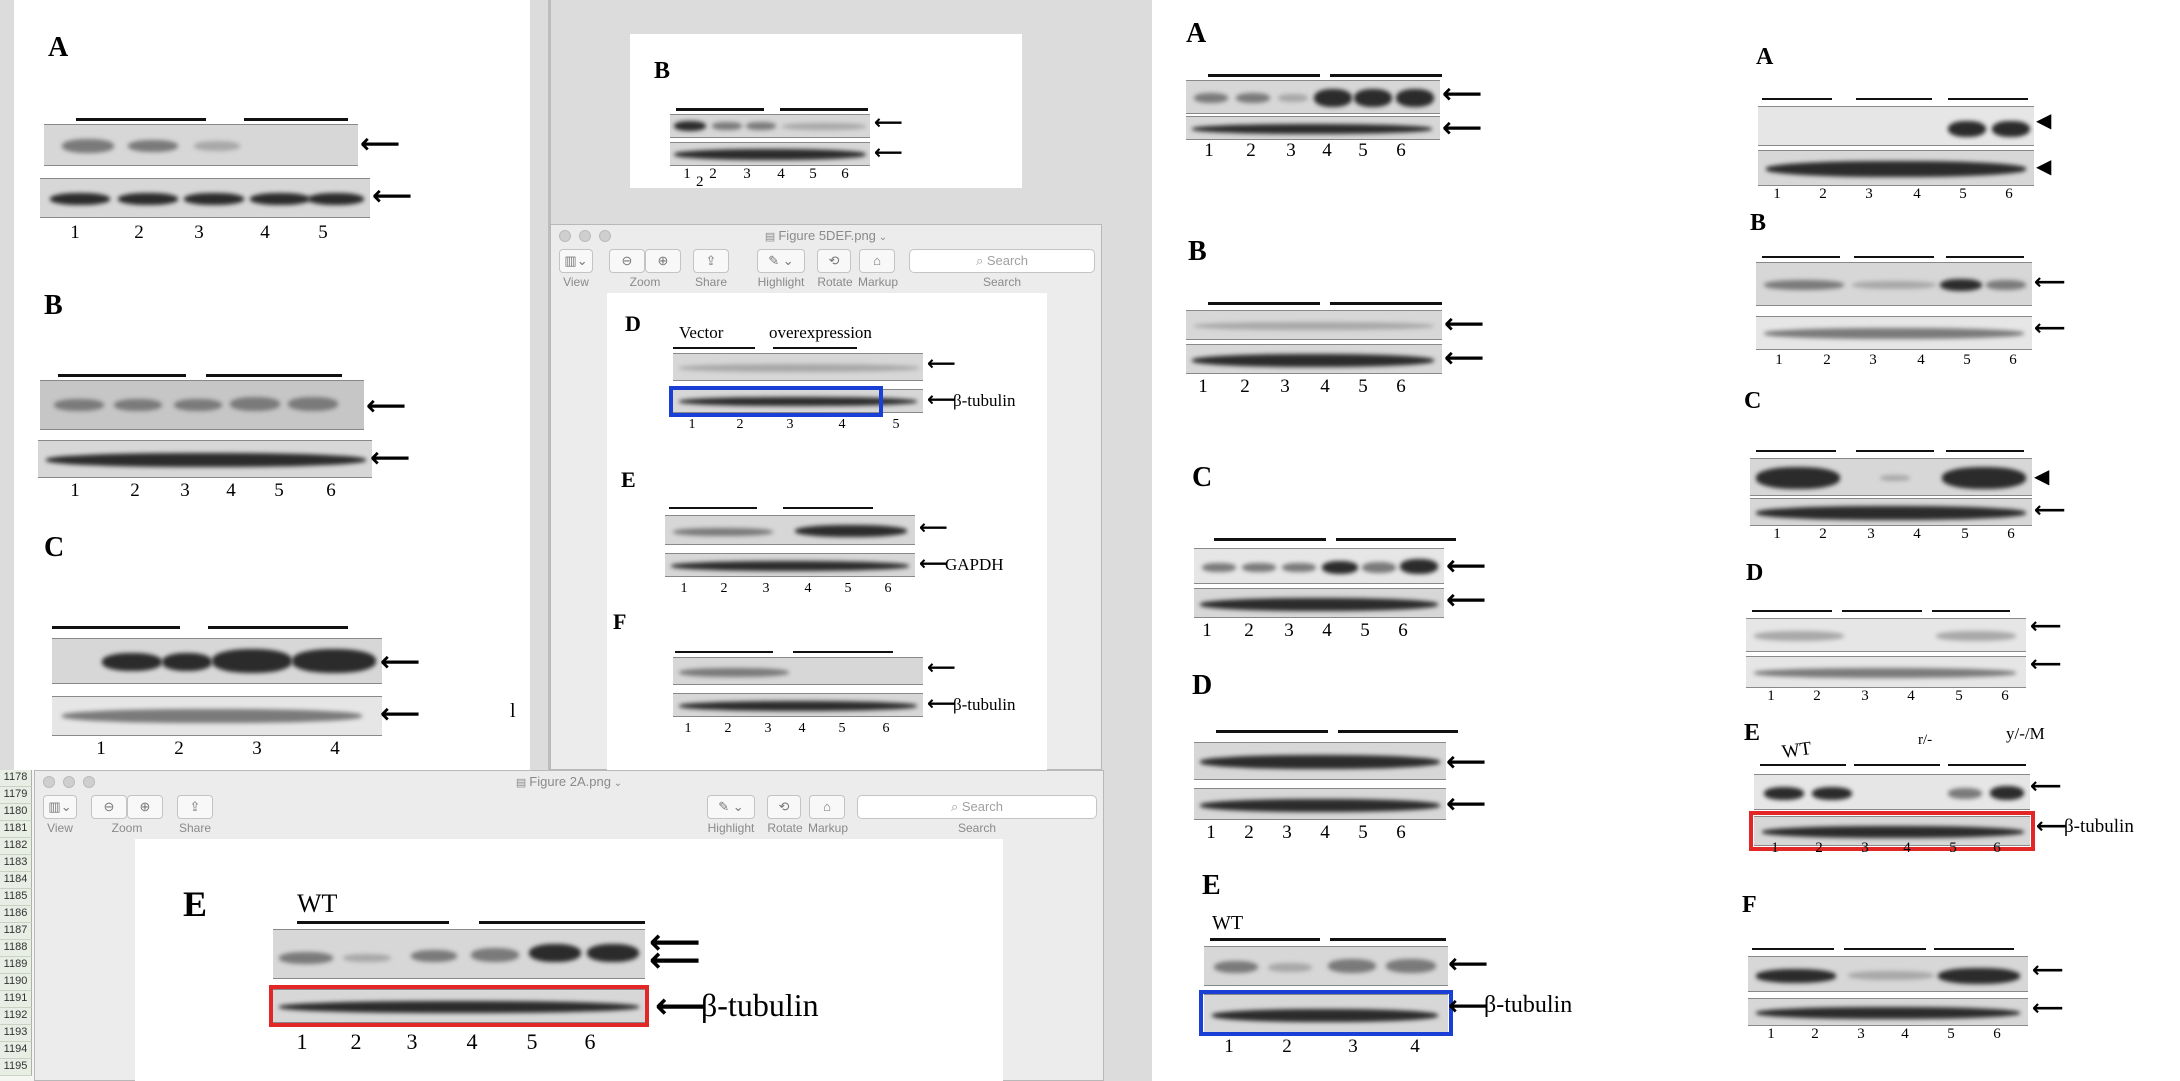 The height and width of the screenshot is (1081, 2180). I want to click on stray-text: 2, so click(700, 182).